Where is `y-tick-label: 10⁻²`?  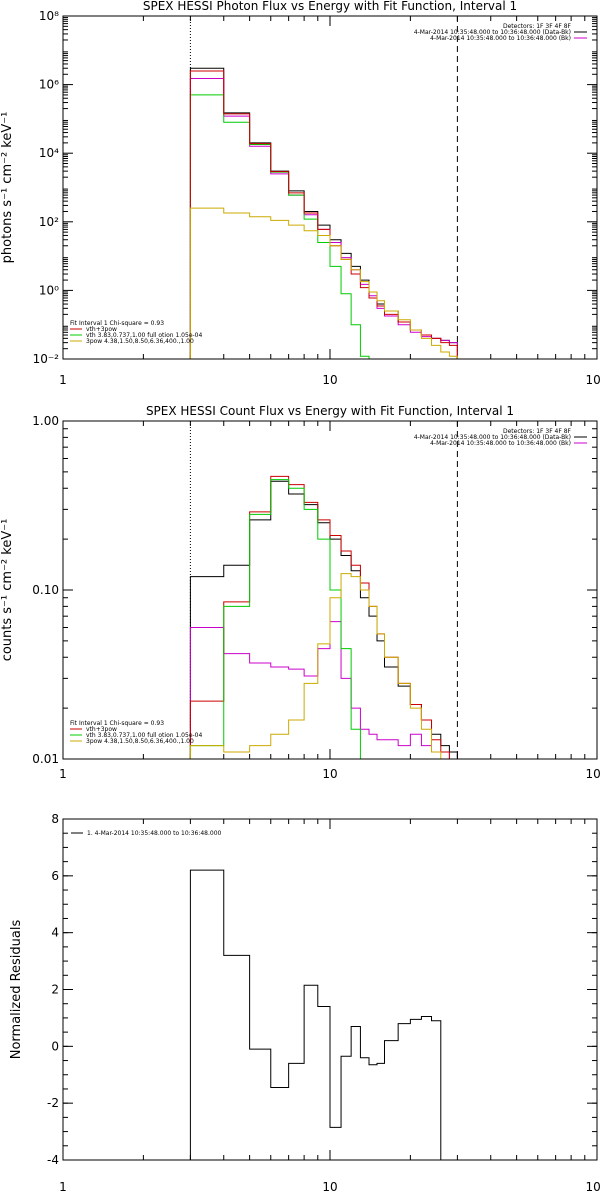 y-tick-label: 10⁻² is located at coordinates (46, 359).